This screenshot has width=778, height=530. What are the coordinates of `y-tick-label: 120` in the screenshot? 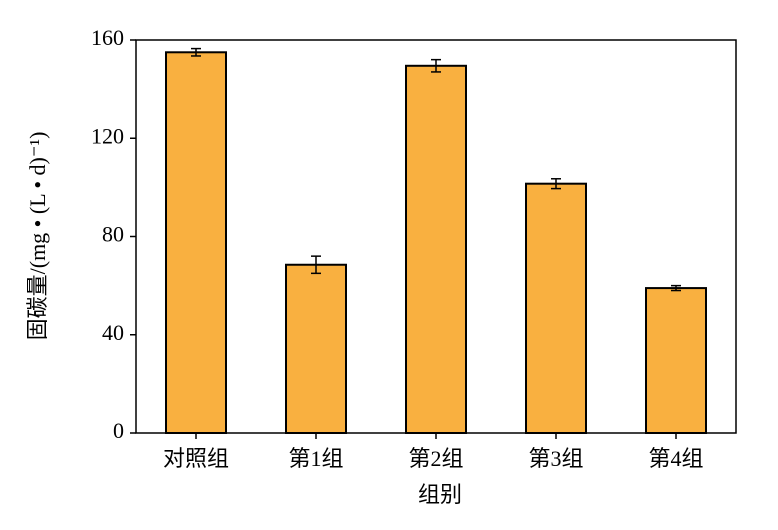 It's located at (107, 135).